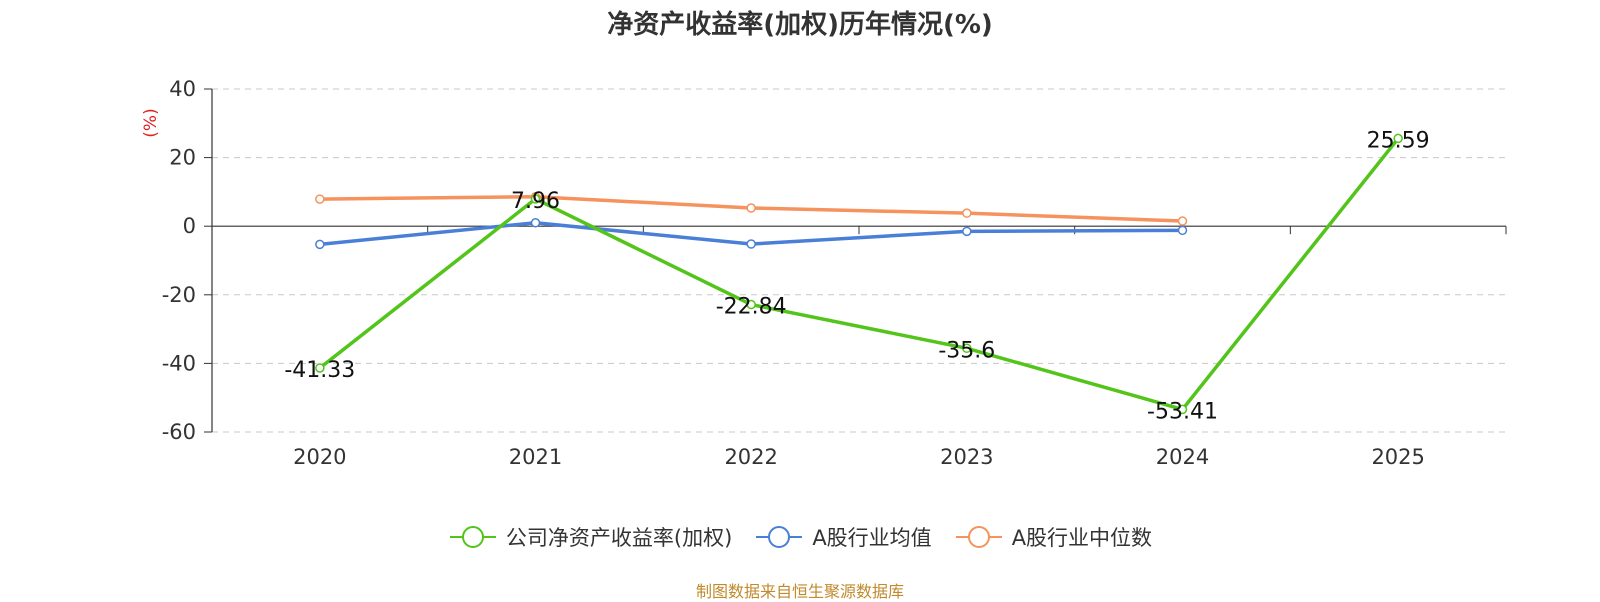 The height and width of the screenshot is (602, 1600). Describe the element at coordinates (1182, 457) in the screenshot. I see `x-tick-label: 2024` at that location.